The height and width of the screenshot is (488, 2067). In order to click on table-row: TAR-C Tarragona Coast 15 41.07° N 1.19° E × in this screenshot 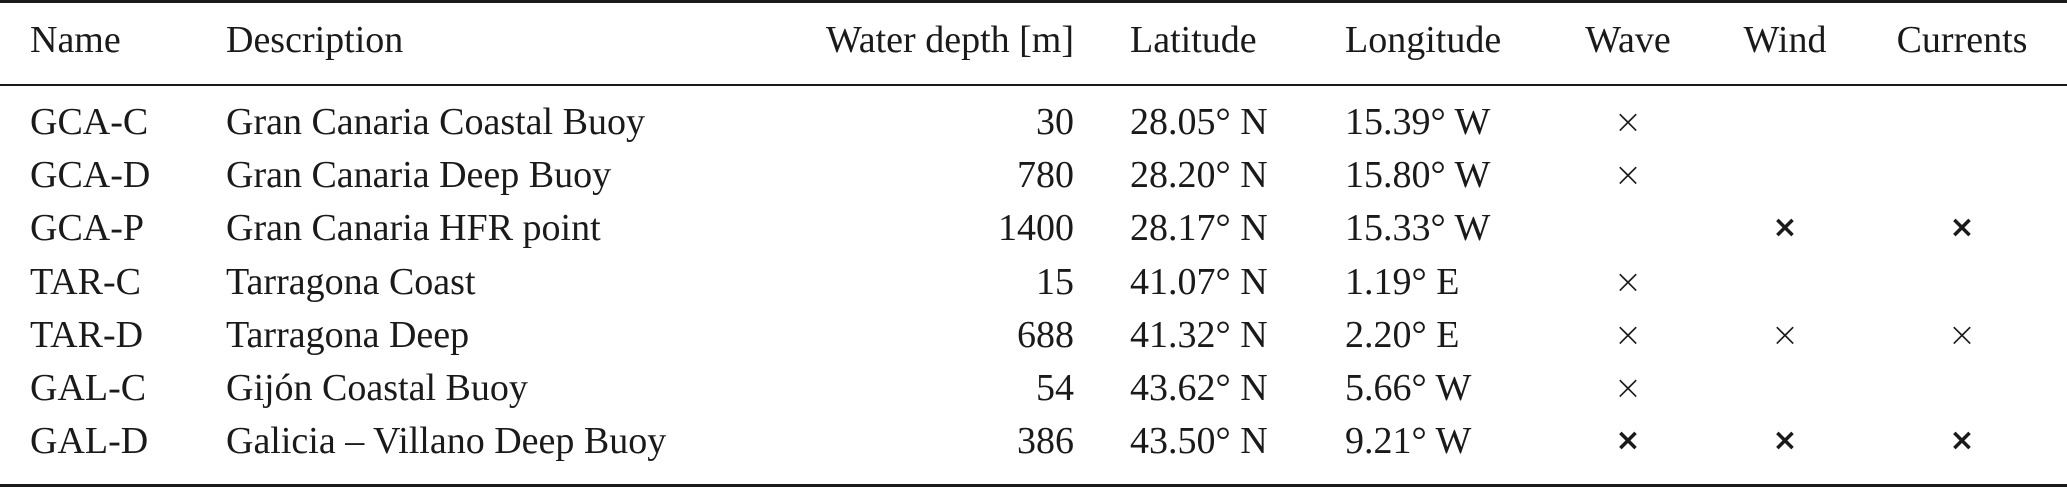, I will do `click(1033, 282)`.